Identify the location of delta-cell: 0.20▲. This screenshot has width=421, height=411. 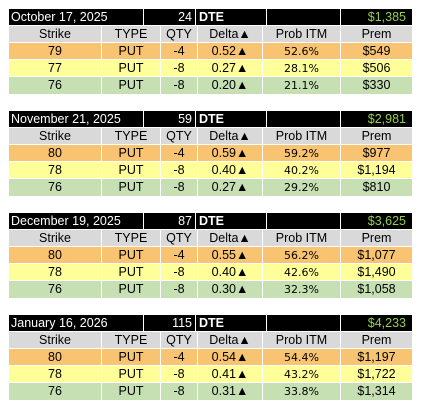
(230, 85).